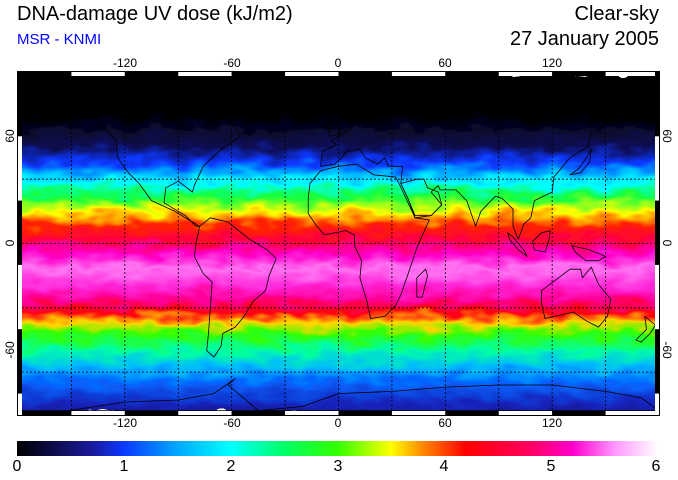 The image size is (678, 480). I want to click on coastline-sumatra, so click(517, 244).